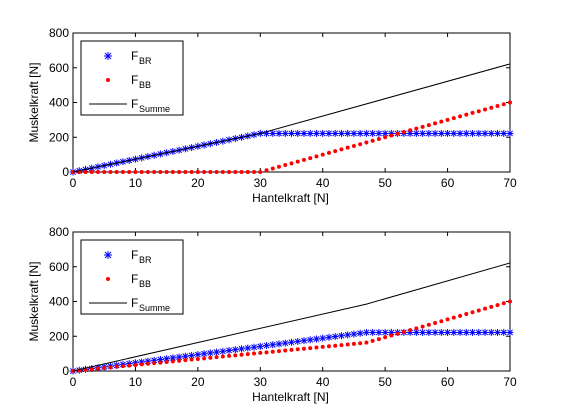 The width and height of the screenshot is (561, 419). What do you see at coordinates (261, 382) in the screenshot?
I see `x-tick-label: 30` at bounding box center [261, 382].